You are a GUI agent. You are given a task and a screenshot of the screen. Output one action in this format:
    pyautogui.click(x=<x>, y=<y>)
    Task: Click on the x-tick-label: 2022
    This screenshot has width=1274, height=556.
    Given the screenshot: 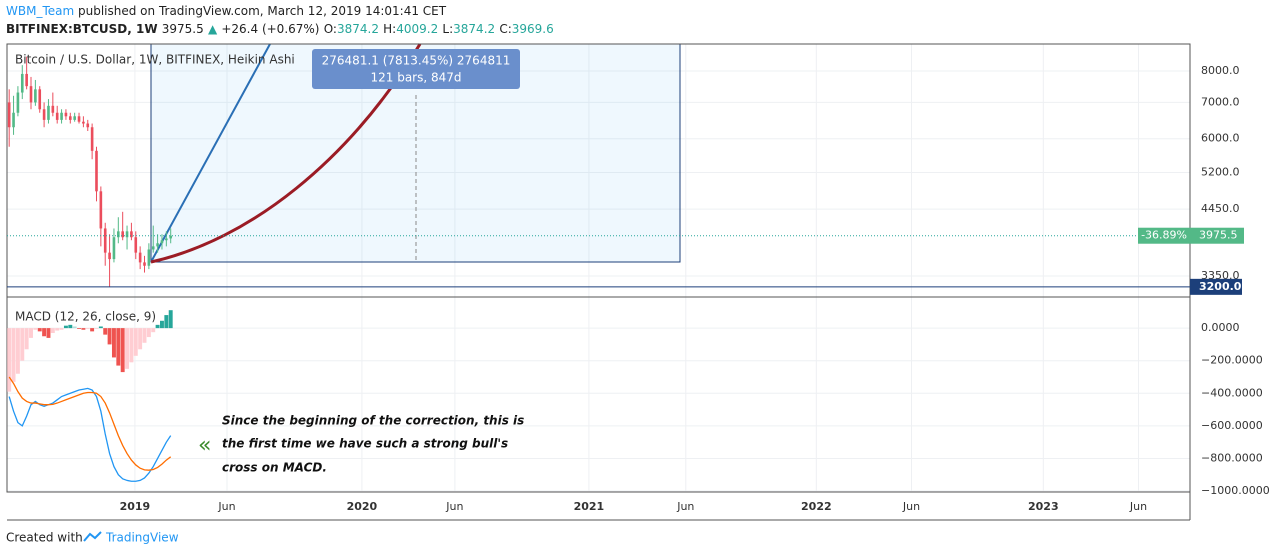 What is the action you would take?
    pyautogui.click(x=816, y=506)
    